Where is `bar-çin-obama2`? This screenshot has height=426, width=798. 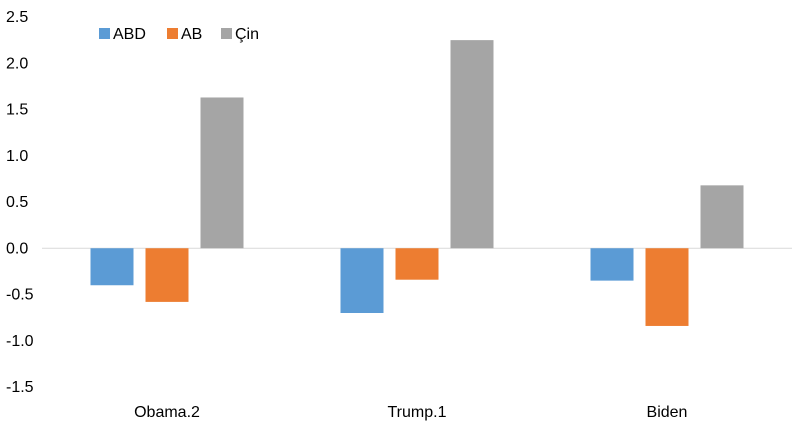
bar-çin-obama2 is located at coordinates (222, 173).